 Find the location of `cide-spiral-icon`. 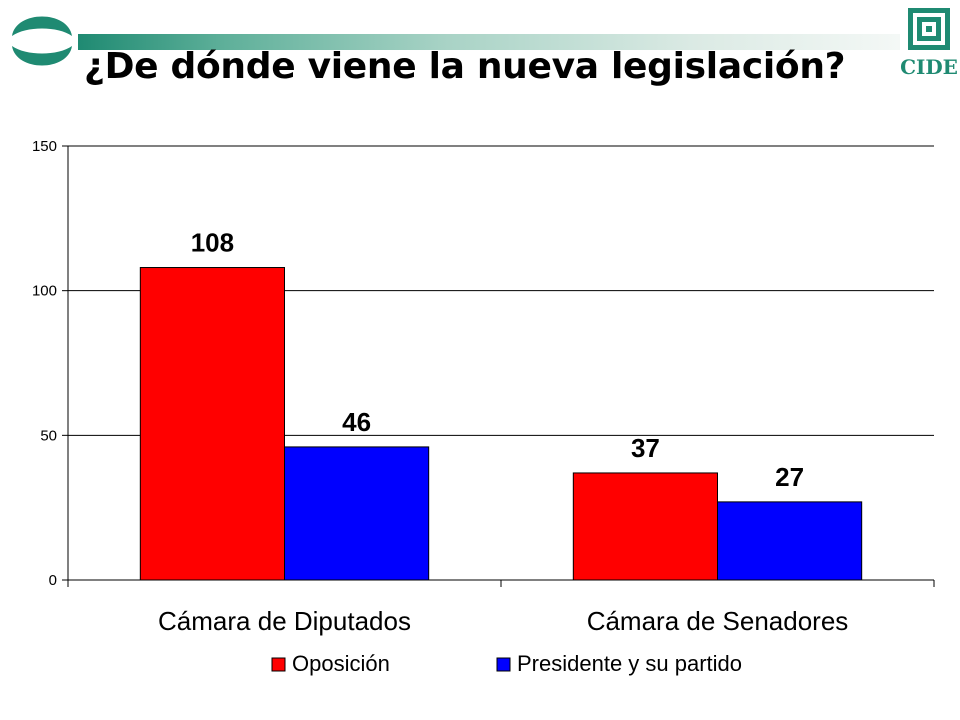

cide-spiral-icon is located at coordinates (929, 29).